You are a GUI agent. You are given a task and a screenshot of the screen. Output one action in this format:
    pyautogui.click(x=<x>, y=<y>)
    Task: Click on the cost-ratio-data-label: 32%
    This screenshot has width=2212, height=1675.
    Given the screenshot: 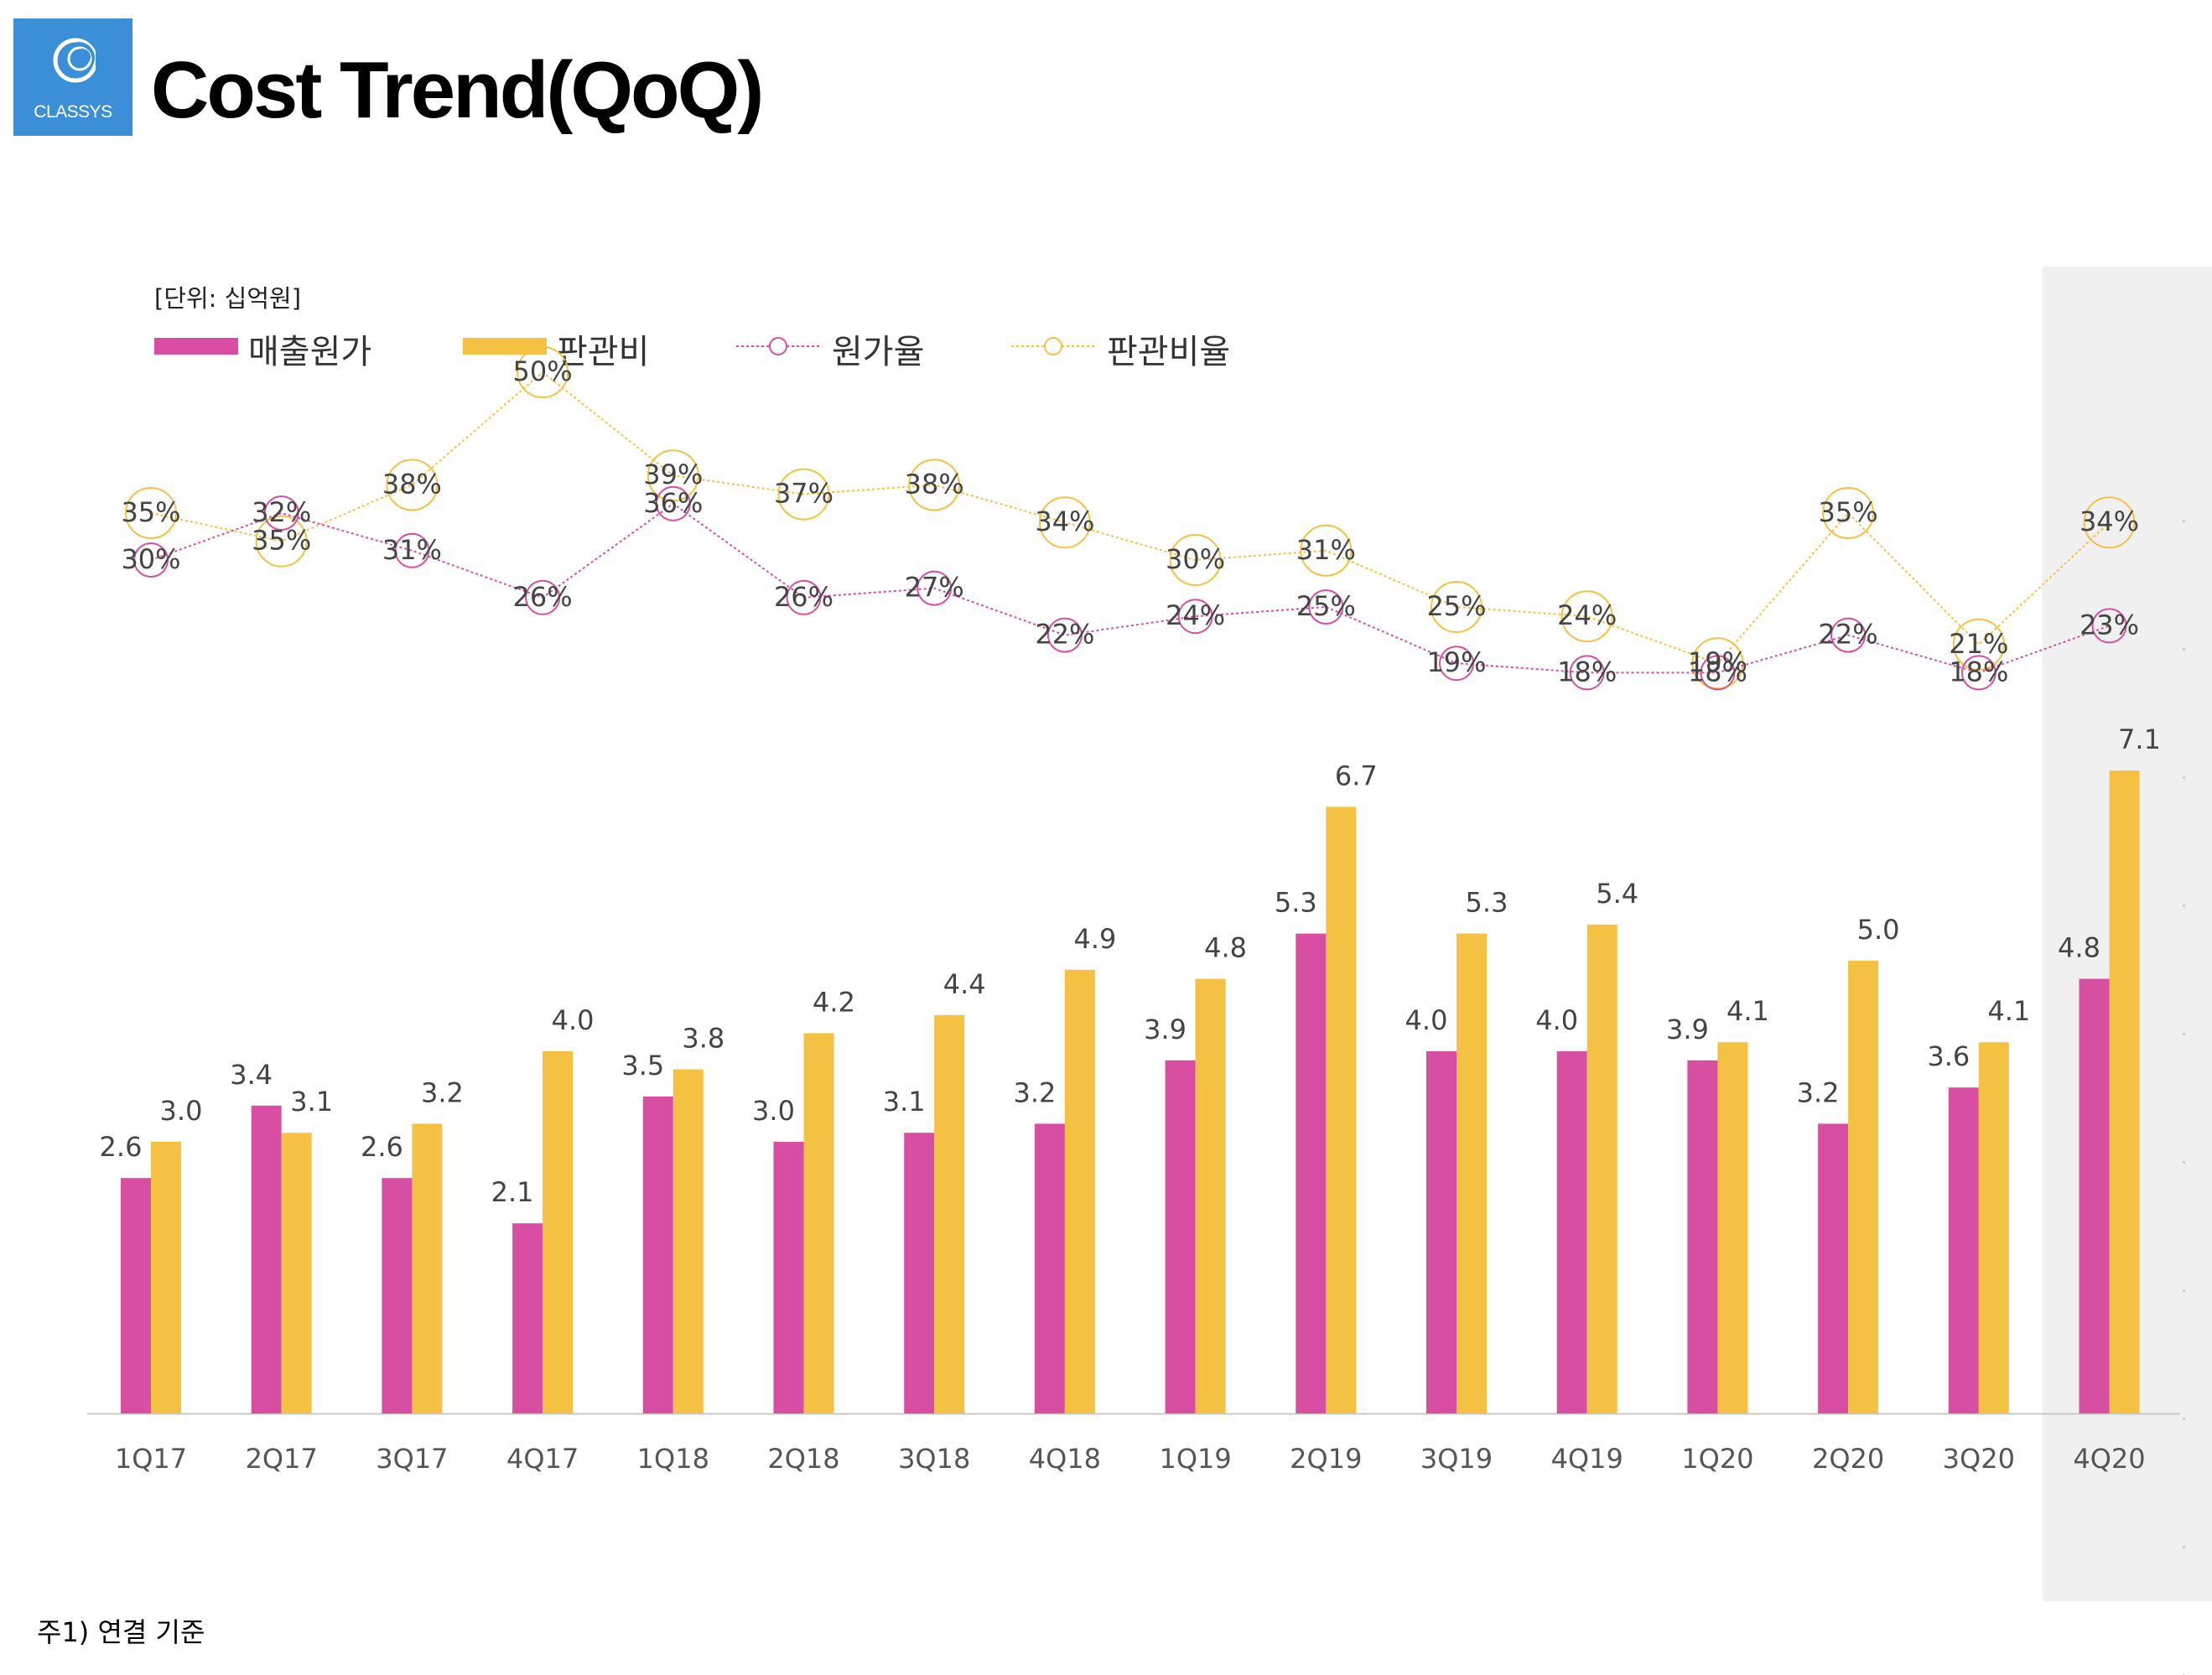 What is the action you would take?
    pyautogui.click(x=281, y=512)
    